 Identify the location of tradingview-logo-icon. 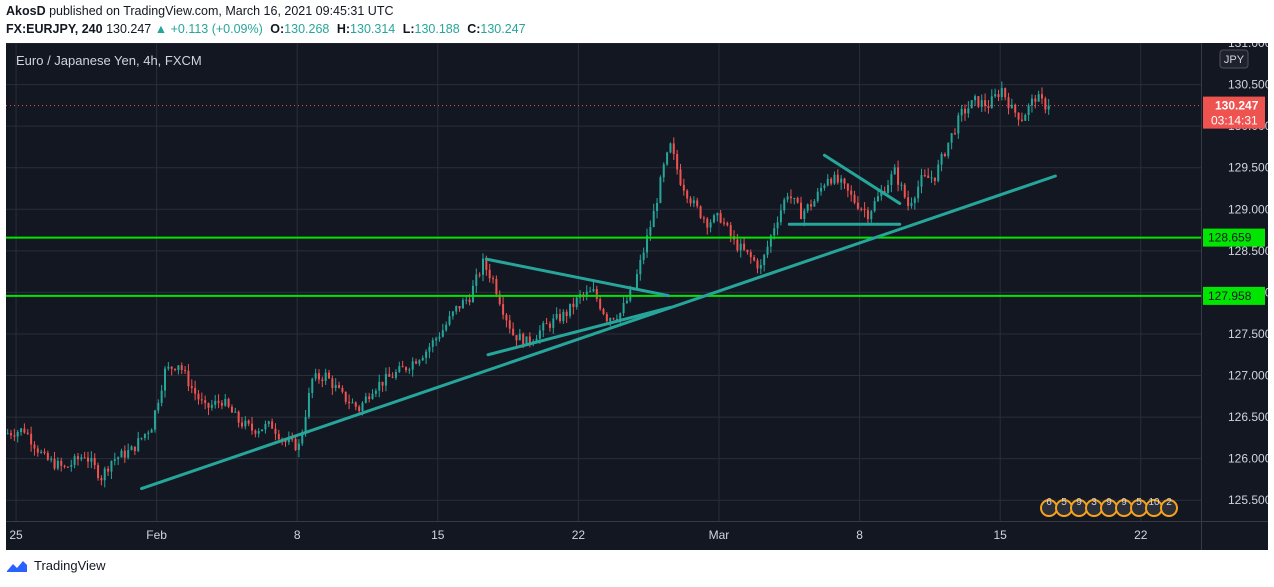
(17, 566).